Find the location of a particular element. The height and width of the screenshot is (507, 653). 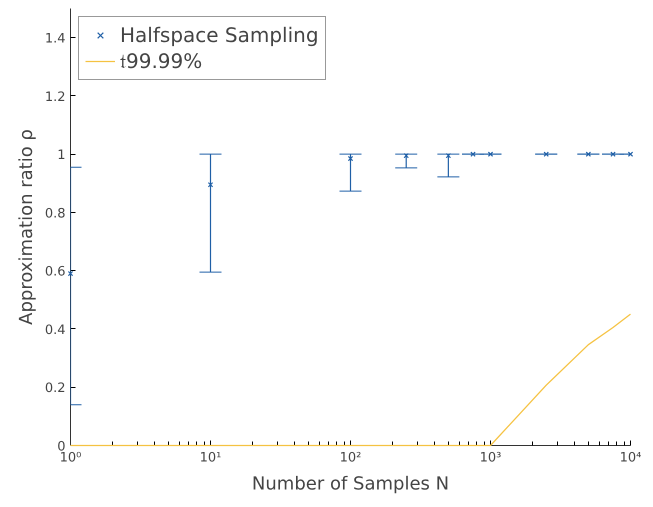

legend-label: 𝔱99.99% is located at coordinates (161, 61).